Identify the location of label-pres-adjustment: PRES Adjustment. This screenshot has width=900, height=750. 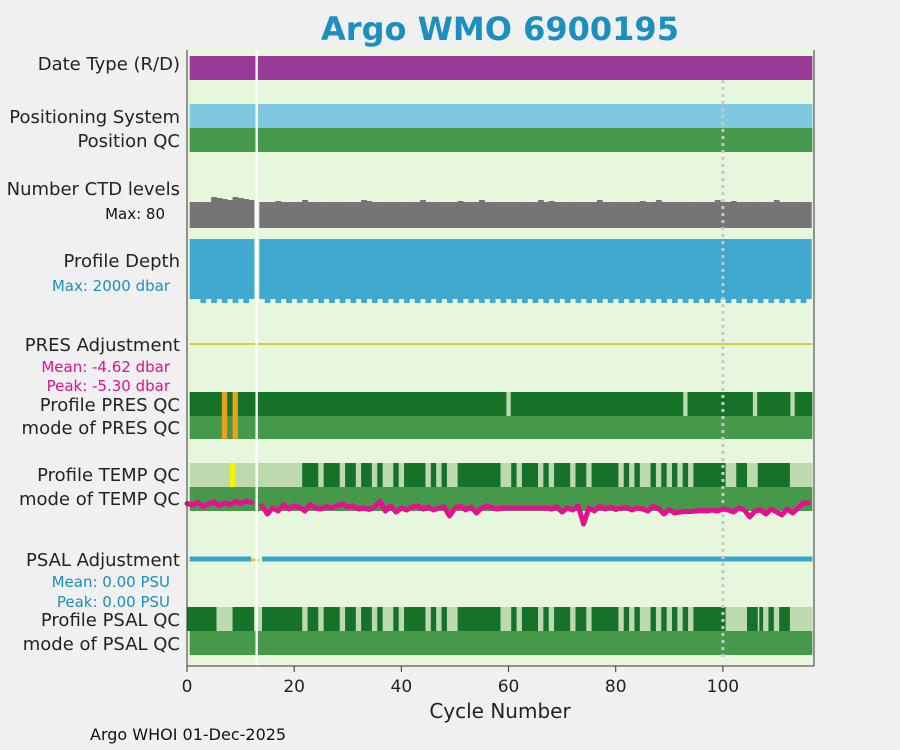
(102, 345).